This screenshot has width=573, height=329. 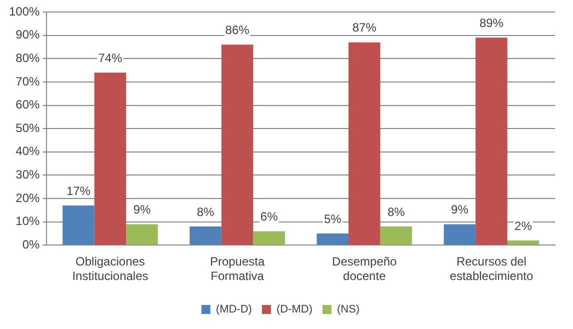 What do you see at coordinates (269, 217) in the screenshot?
I see `data-label: 6%` at bounding box center [269, 217].